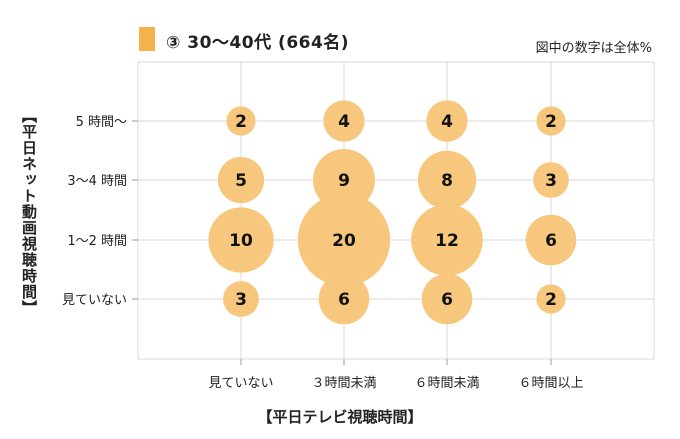  I want to click on legend-swatch, so click(147, 39).